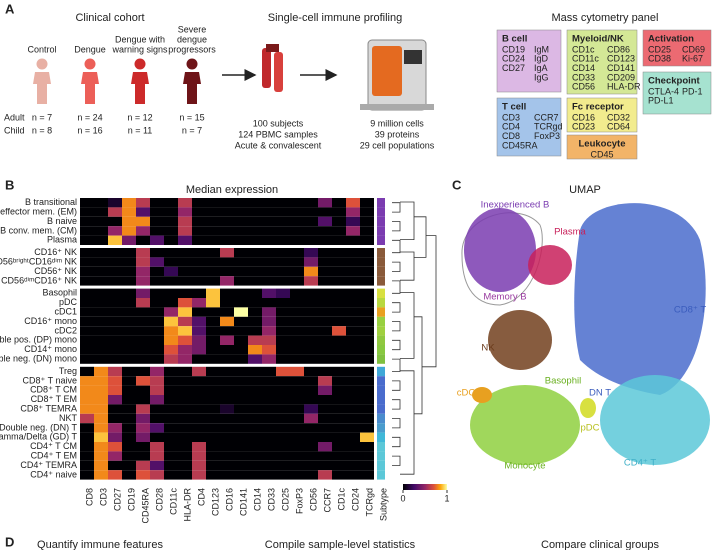 Image resolution: width=715 pixels, height=550 pixels. I want to click on row-label: CD56⁺ NK, so click(55, 271).